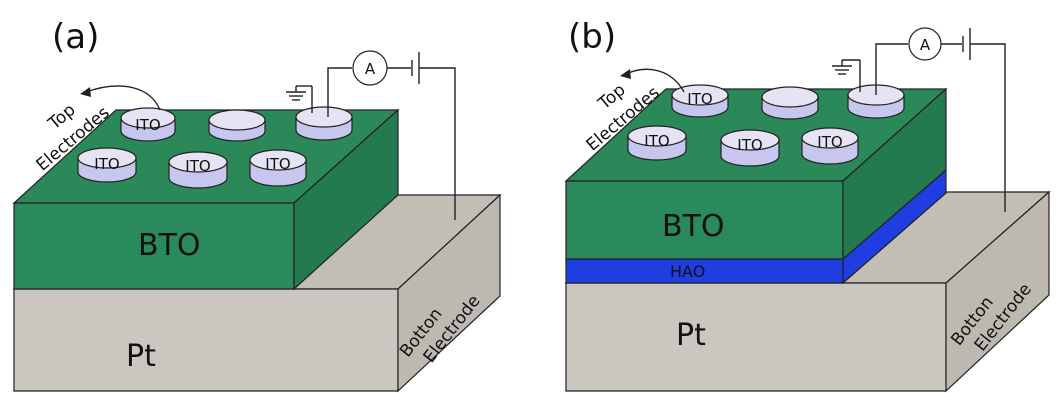 The image size is (1061, 393). Describe the element at coordinates (766, 125) in the screenshot. I see `electrodes-b: ITO ITO ITO ITO` at that location.